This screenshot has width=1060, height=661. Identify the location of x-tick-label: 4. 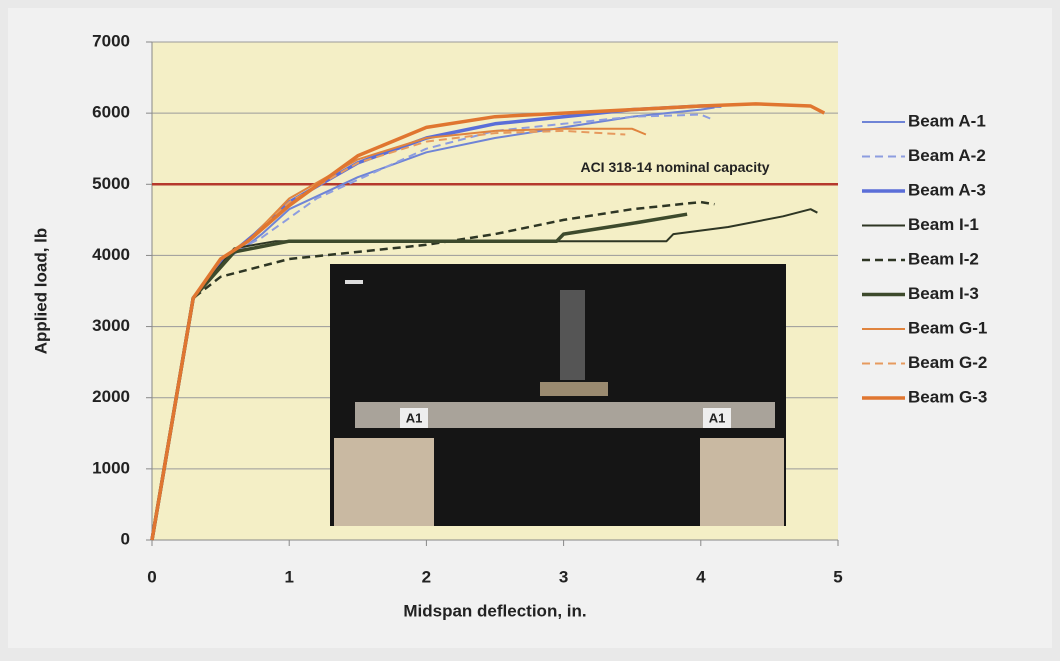
(701, 576).